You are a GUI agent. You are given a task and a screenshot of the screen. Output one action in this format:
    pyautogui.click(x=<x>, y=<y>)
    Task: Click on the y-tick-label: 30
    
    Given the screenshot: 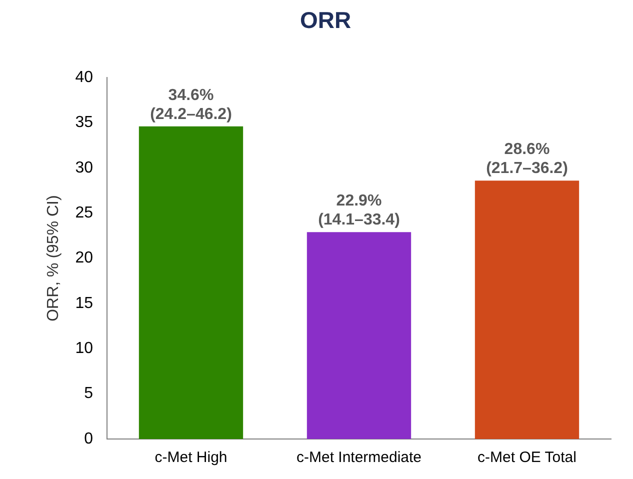 What is the action you would take?
    pyautogui.click(x=84, y=167)
    